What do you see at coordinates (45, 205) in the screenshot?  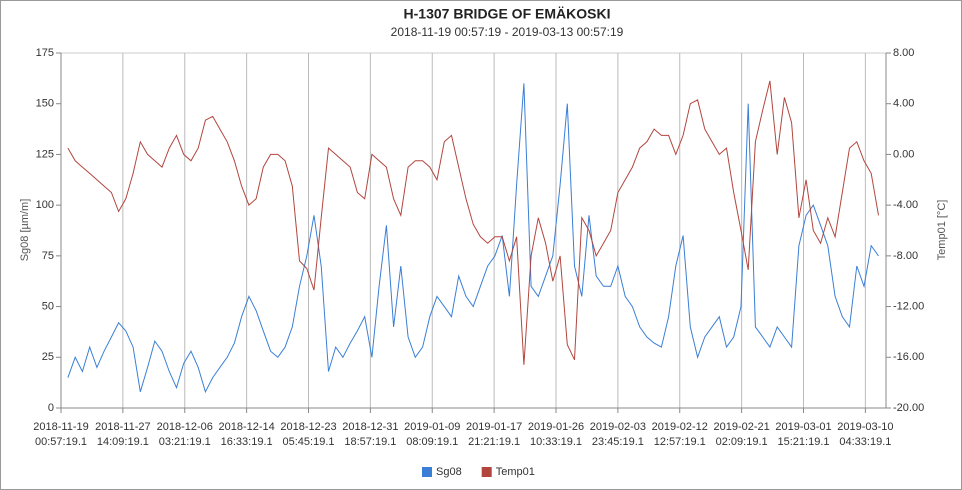 I see `y-tick-label: 100` at bounding box center [45, 205].